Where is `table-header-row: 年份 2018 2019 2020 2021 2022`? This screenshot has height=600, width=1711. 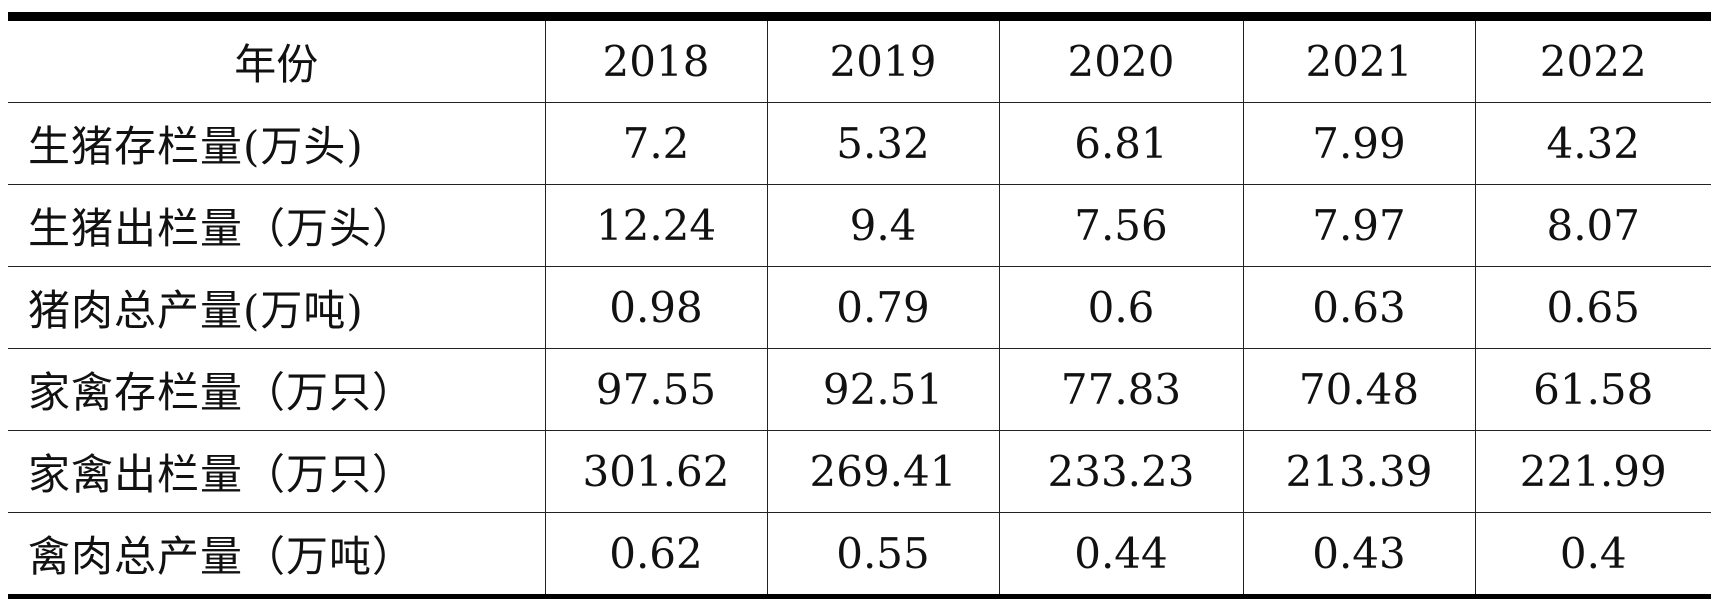 table-header-row: 年份 2018 2019 2020 2021 2022 is located at coordinates (859, 59).